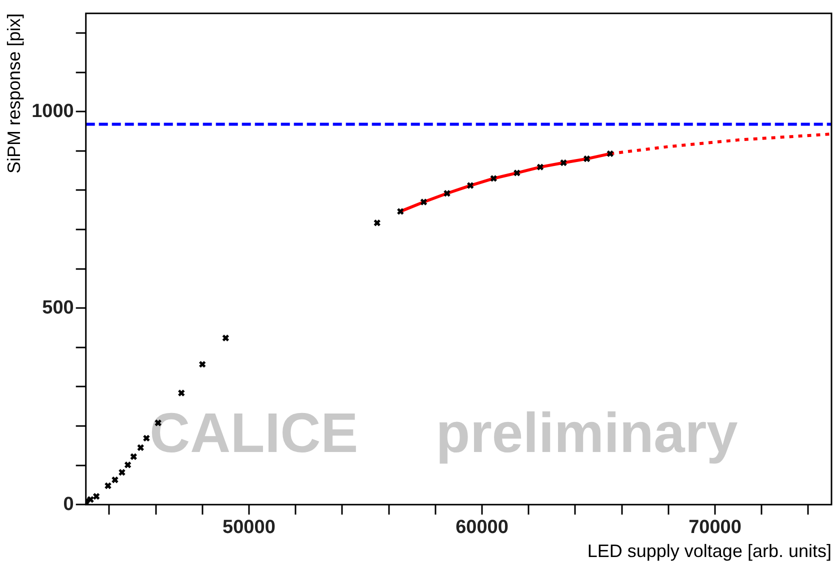 This screenshot has height=565, width=838. Describe the element at coordinates (482, 527) in the screenshot. I see `x-tick-label: 60000` at that location.